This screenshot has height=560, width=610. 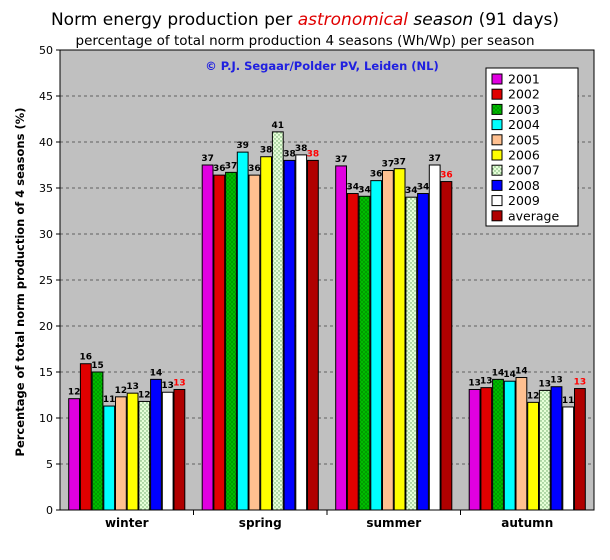 I want to click on y-tick-label: 15, so click(x=46, y=372).